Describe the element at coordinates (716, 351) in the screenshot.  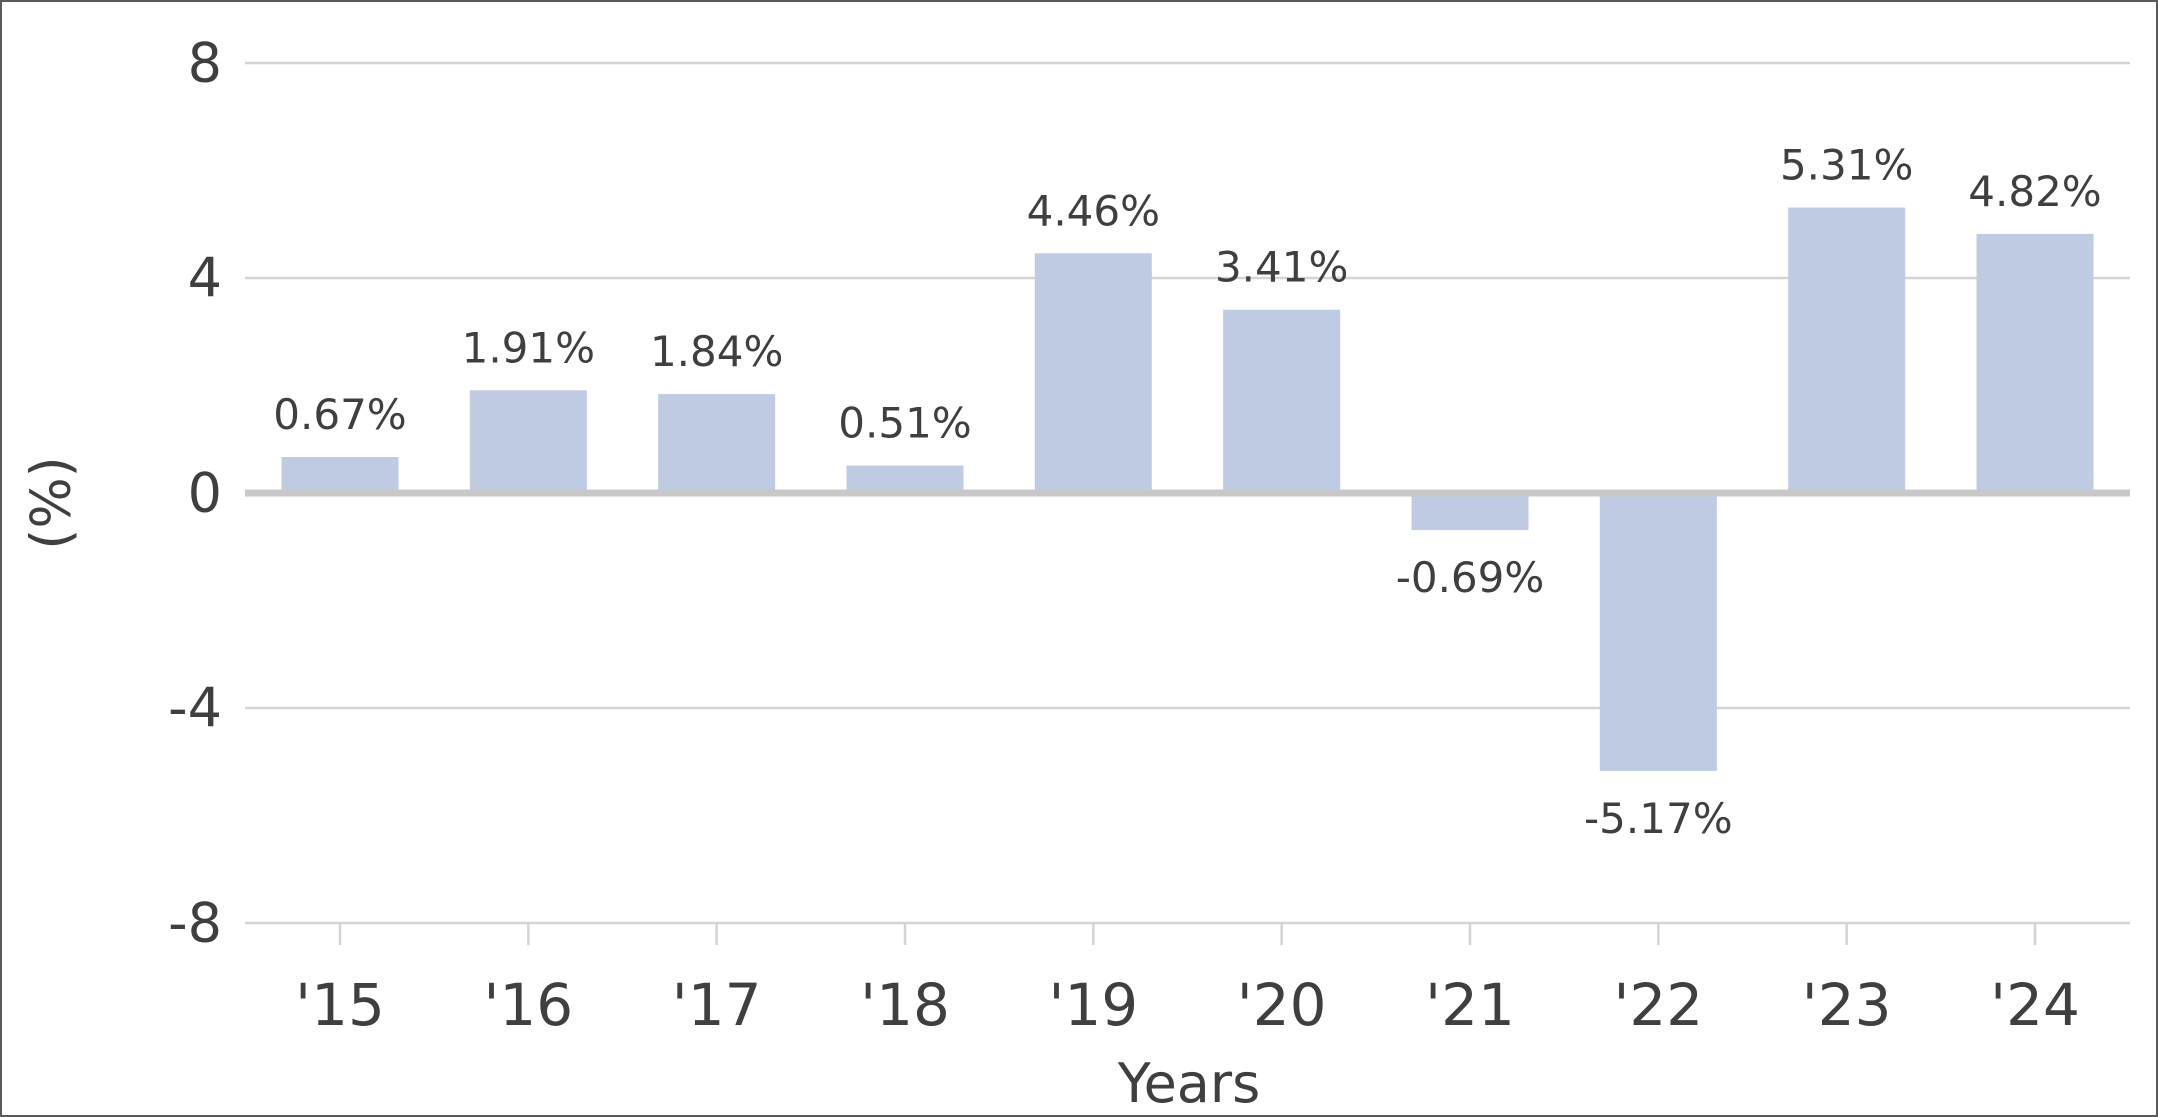
I see `data-label: 1.84%` at that location.